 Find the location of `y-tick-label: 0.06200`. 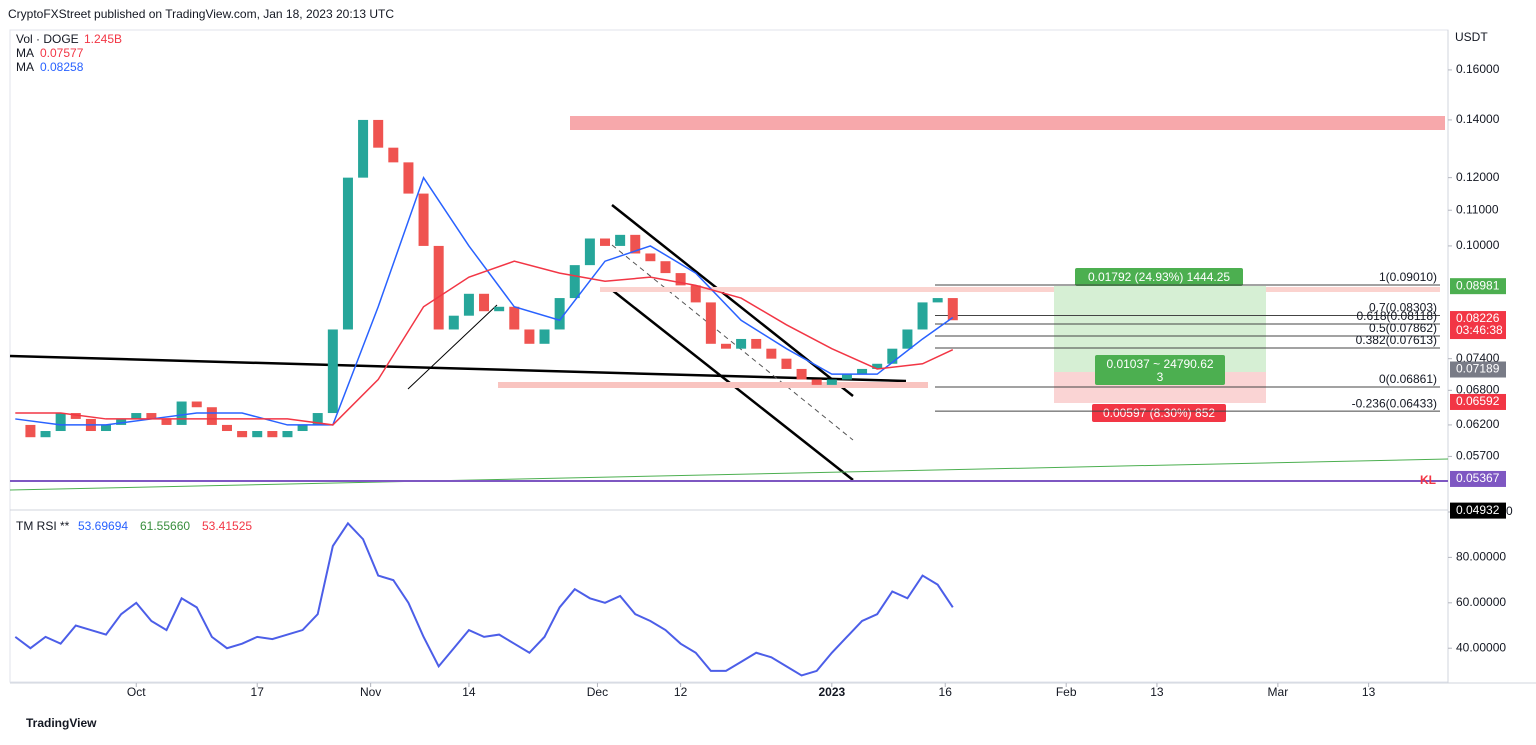

y-tick-label: 0.06200 is located at coordinates (1478, 424).